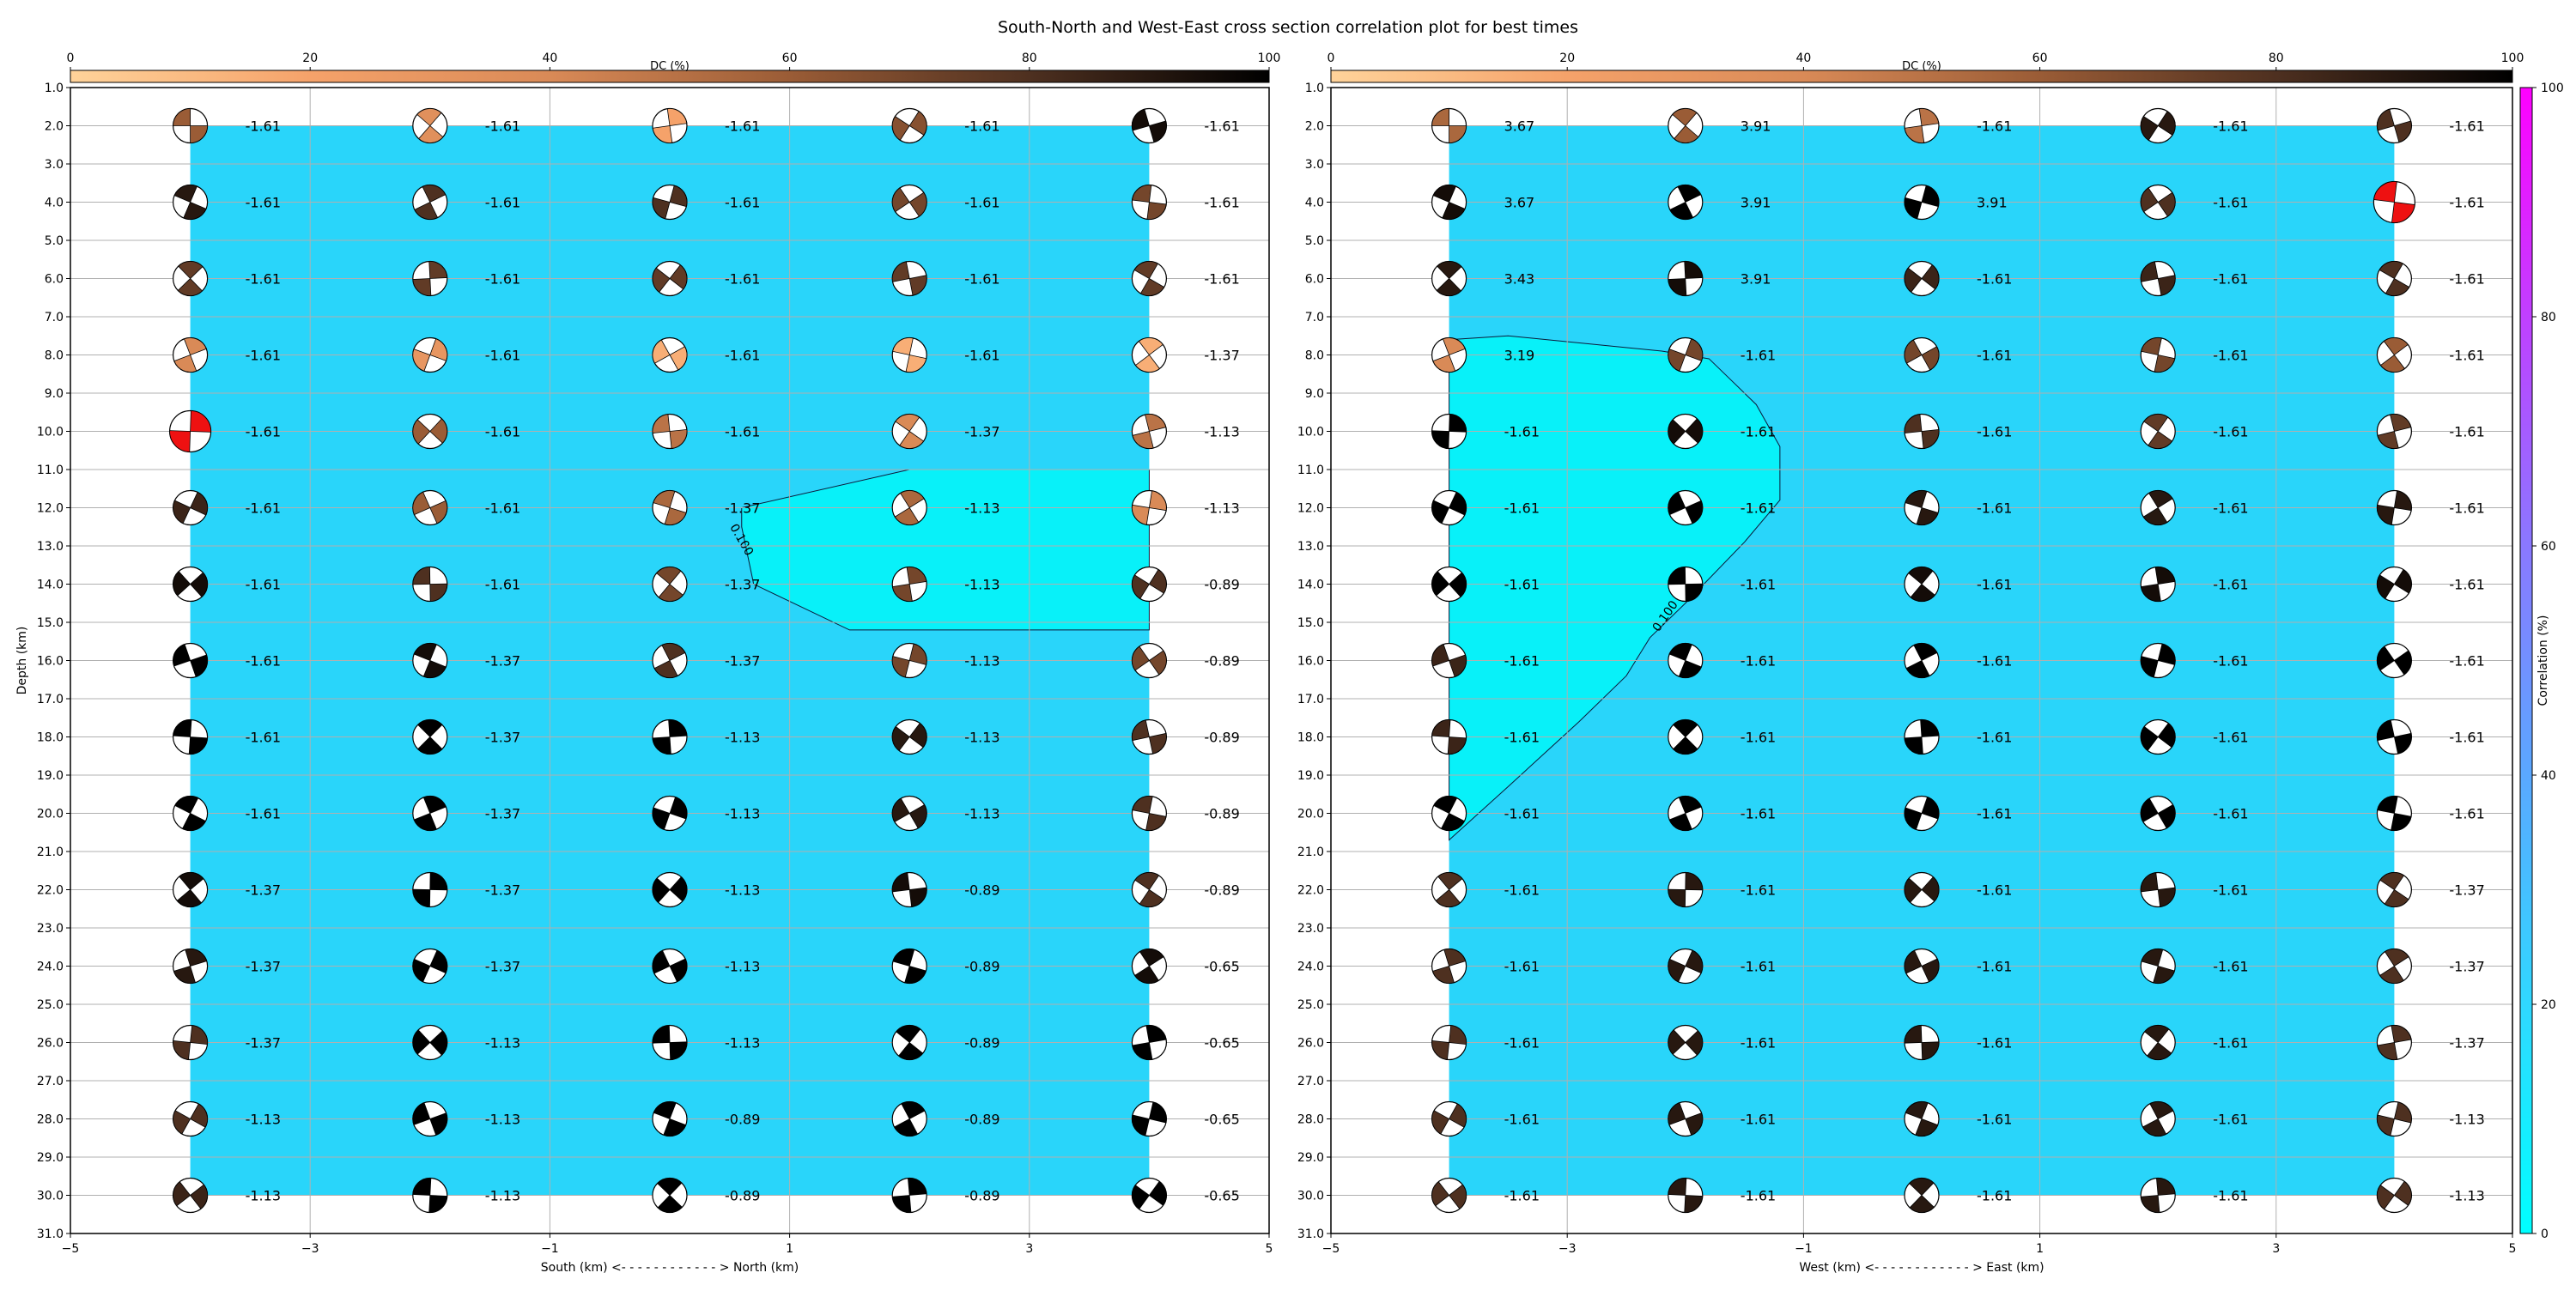 This screenshot has width=2576, height=1291. I want to click on dc-colorbar-tick-label: 20, so click(310, 58).